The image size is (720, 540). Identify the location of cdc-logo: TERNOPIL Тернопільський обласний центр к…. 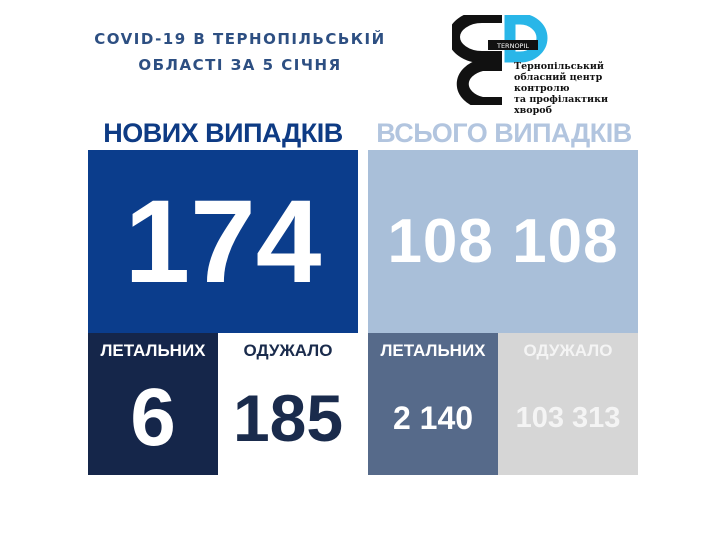
(550, 63).